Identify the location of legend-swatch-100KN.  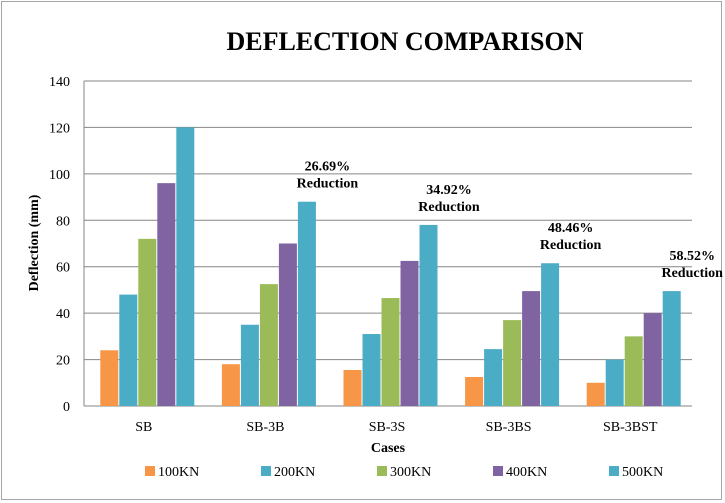
(150, 471).